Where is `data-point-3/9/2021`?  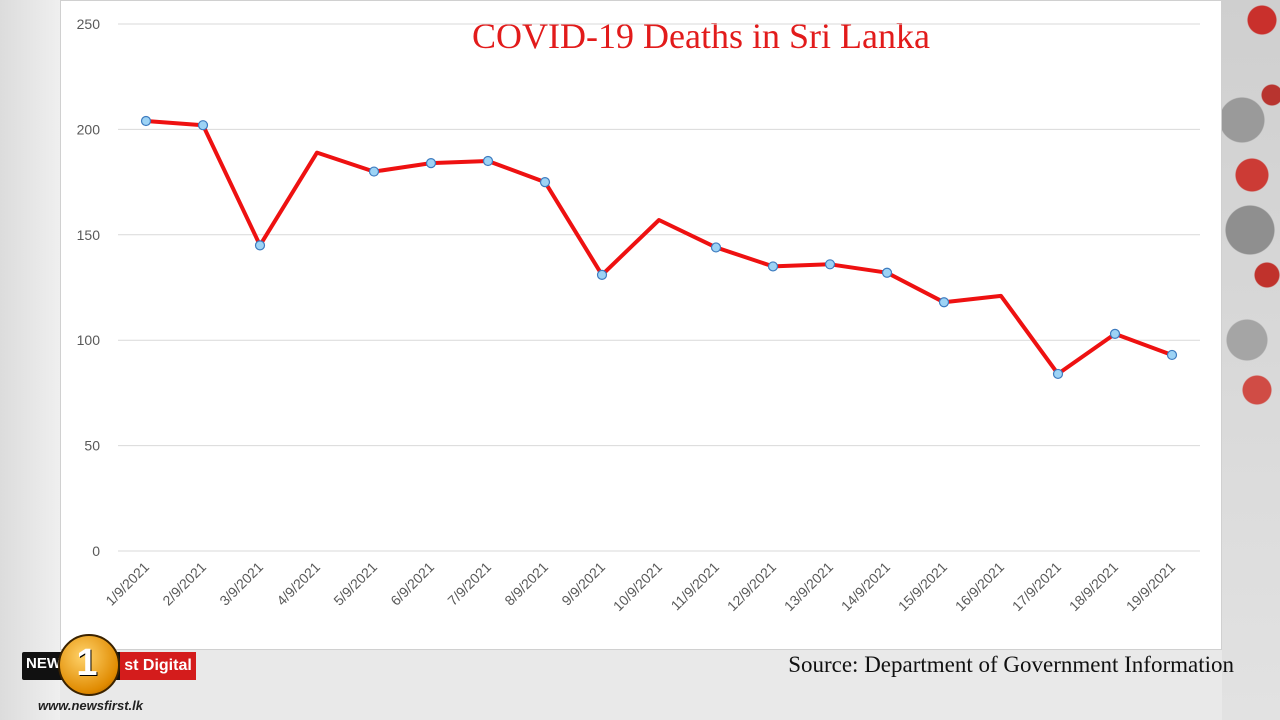 data-point-3/9/2021 is located at coordinates (260, 245).